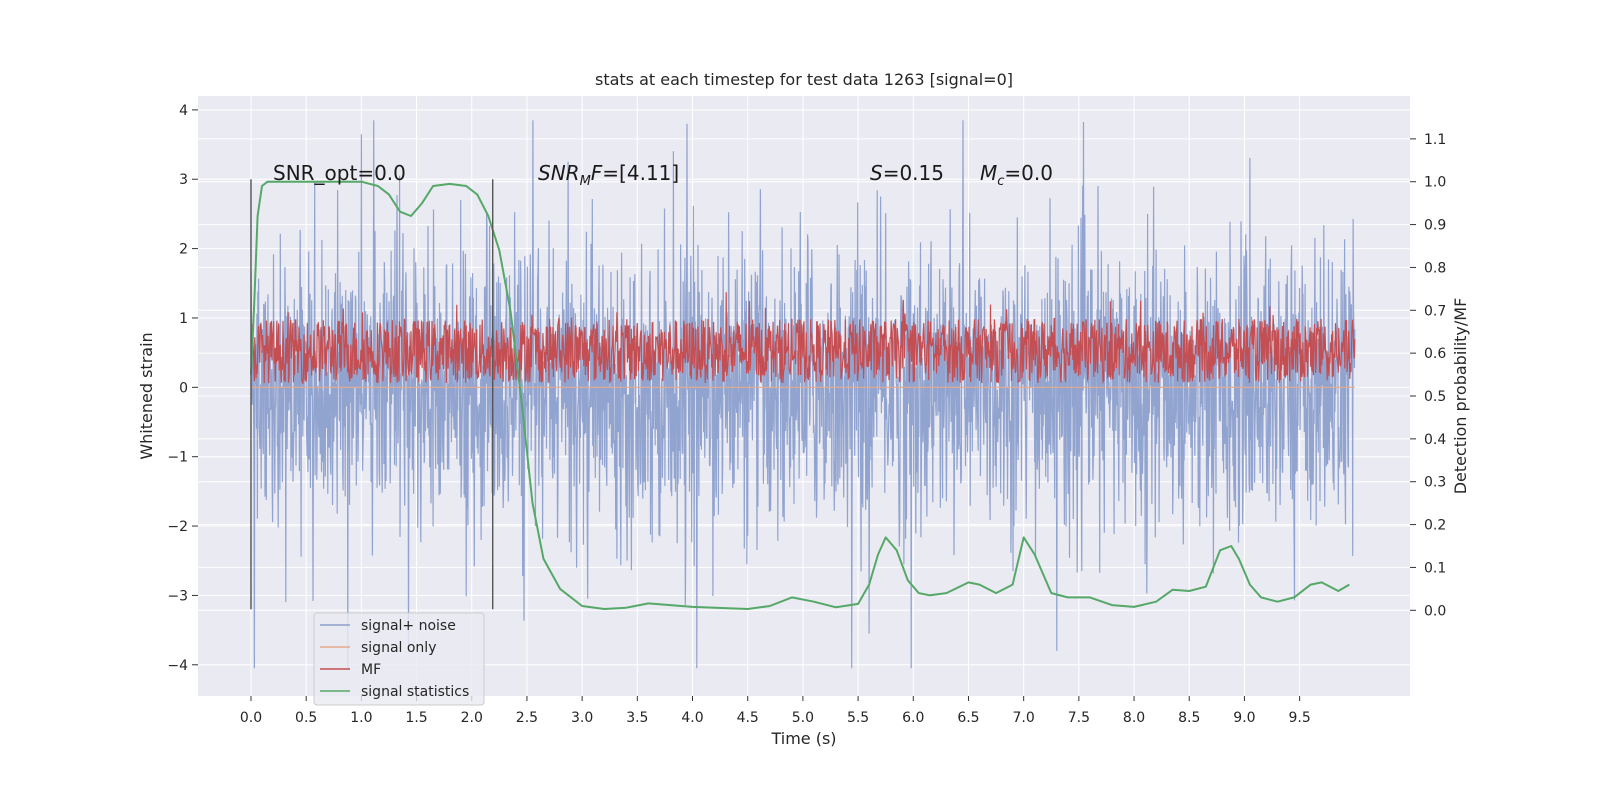 The image size is (1600, 800). Describe the element at coordinates (907, 173) in the screenshot. I see `annotation-s: S=0.15` at that location.